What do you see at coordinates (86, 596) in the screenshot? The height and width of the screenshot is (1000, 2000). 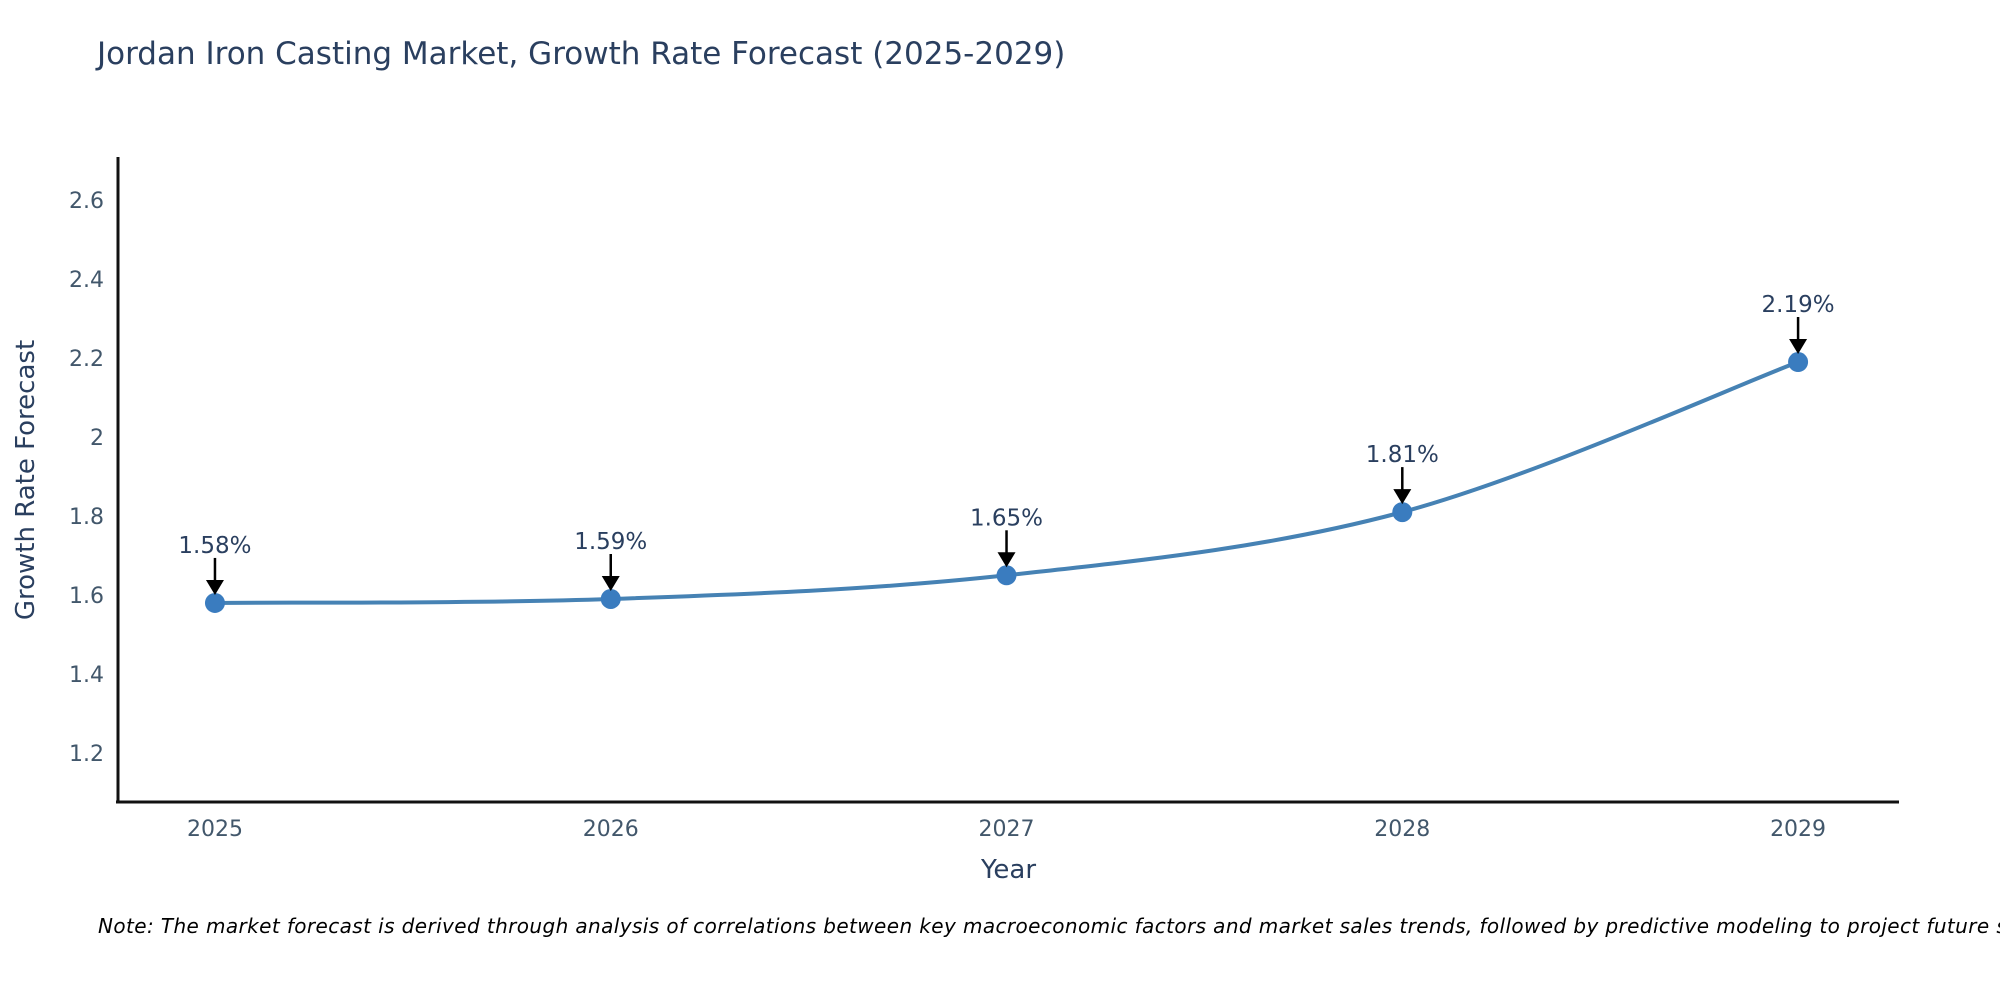 I see `y-tick-label: 1.6` at bounding box center [86, 596].